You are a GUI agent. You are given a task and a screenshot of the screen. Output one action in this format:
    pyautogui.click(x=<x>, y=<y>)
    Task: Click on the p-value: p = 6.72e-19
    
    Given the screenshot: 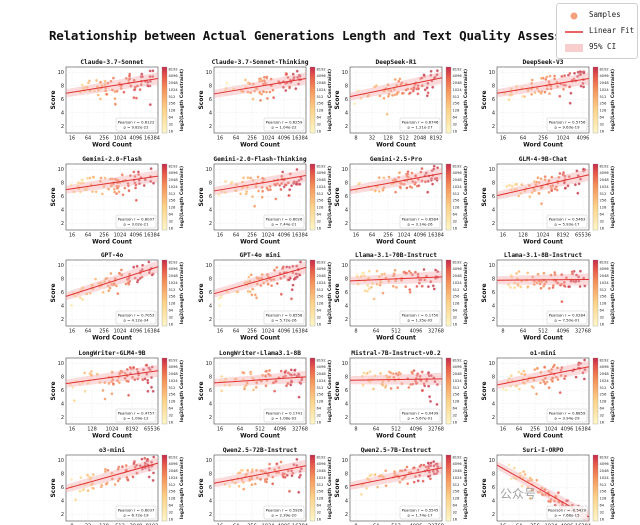 What is the action you would take?
    pyautogui.click(x=137, y=515)
    